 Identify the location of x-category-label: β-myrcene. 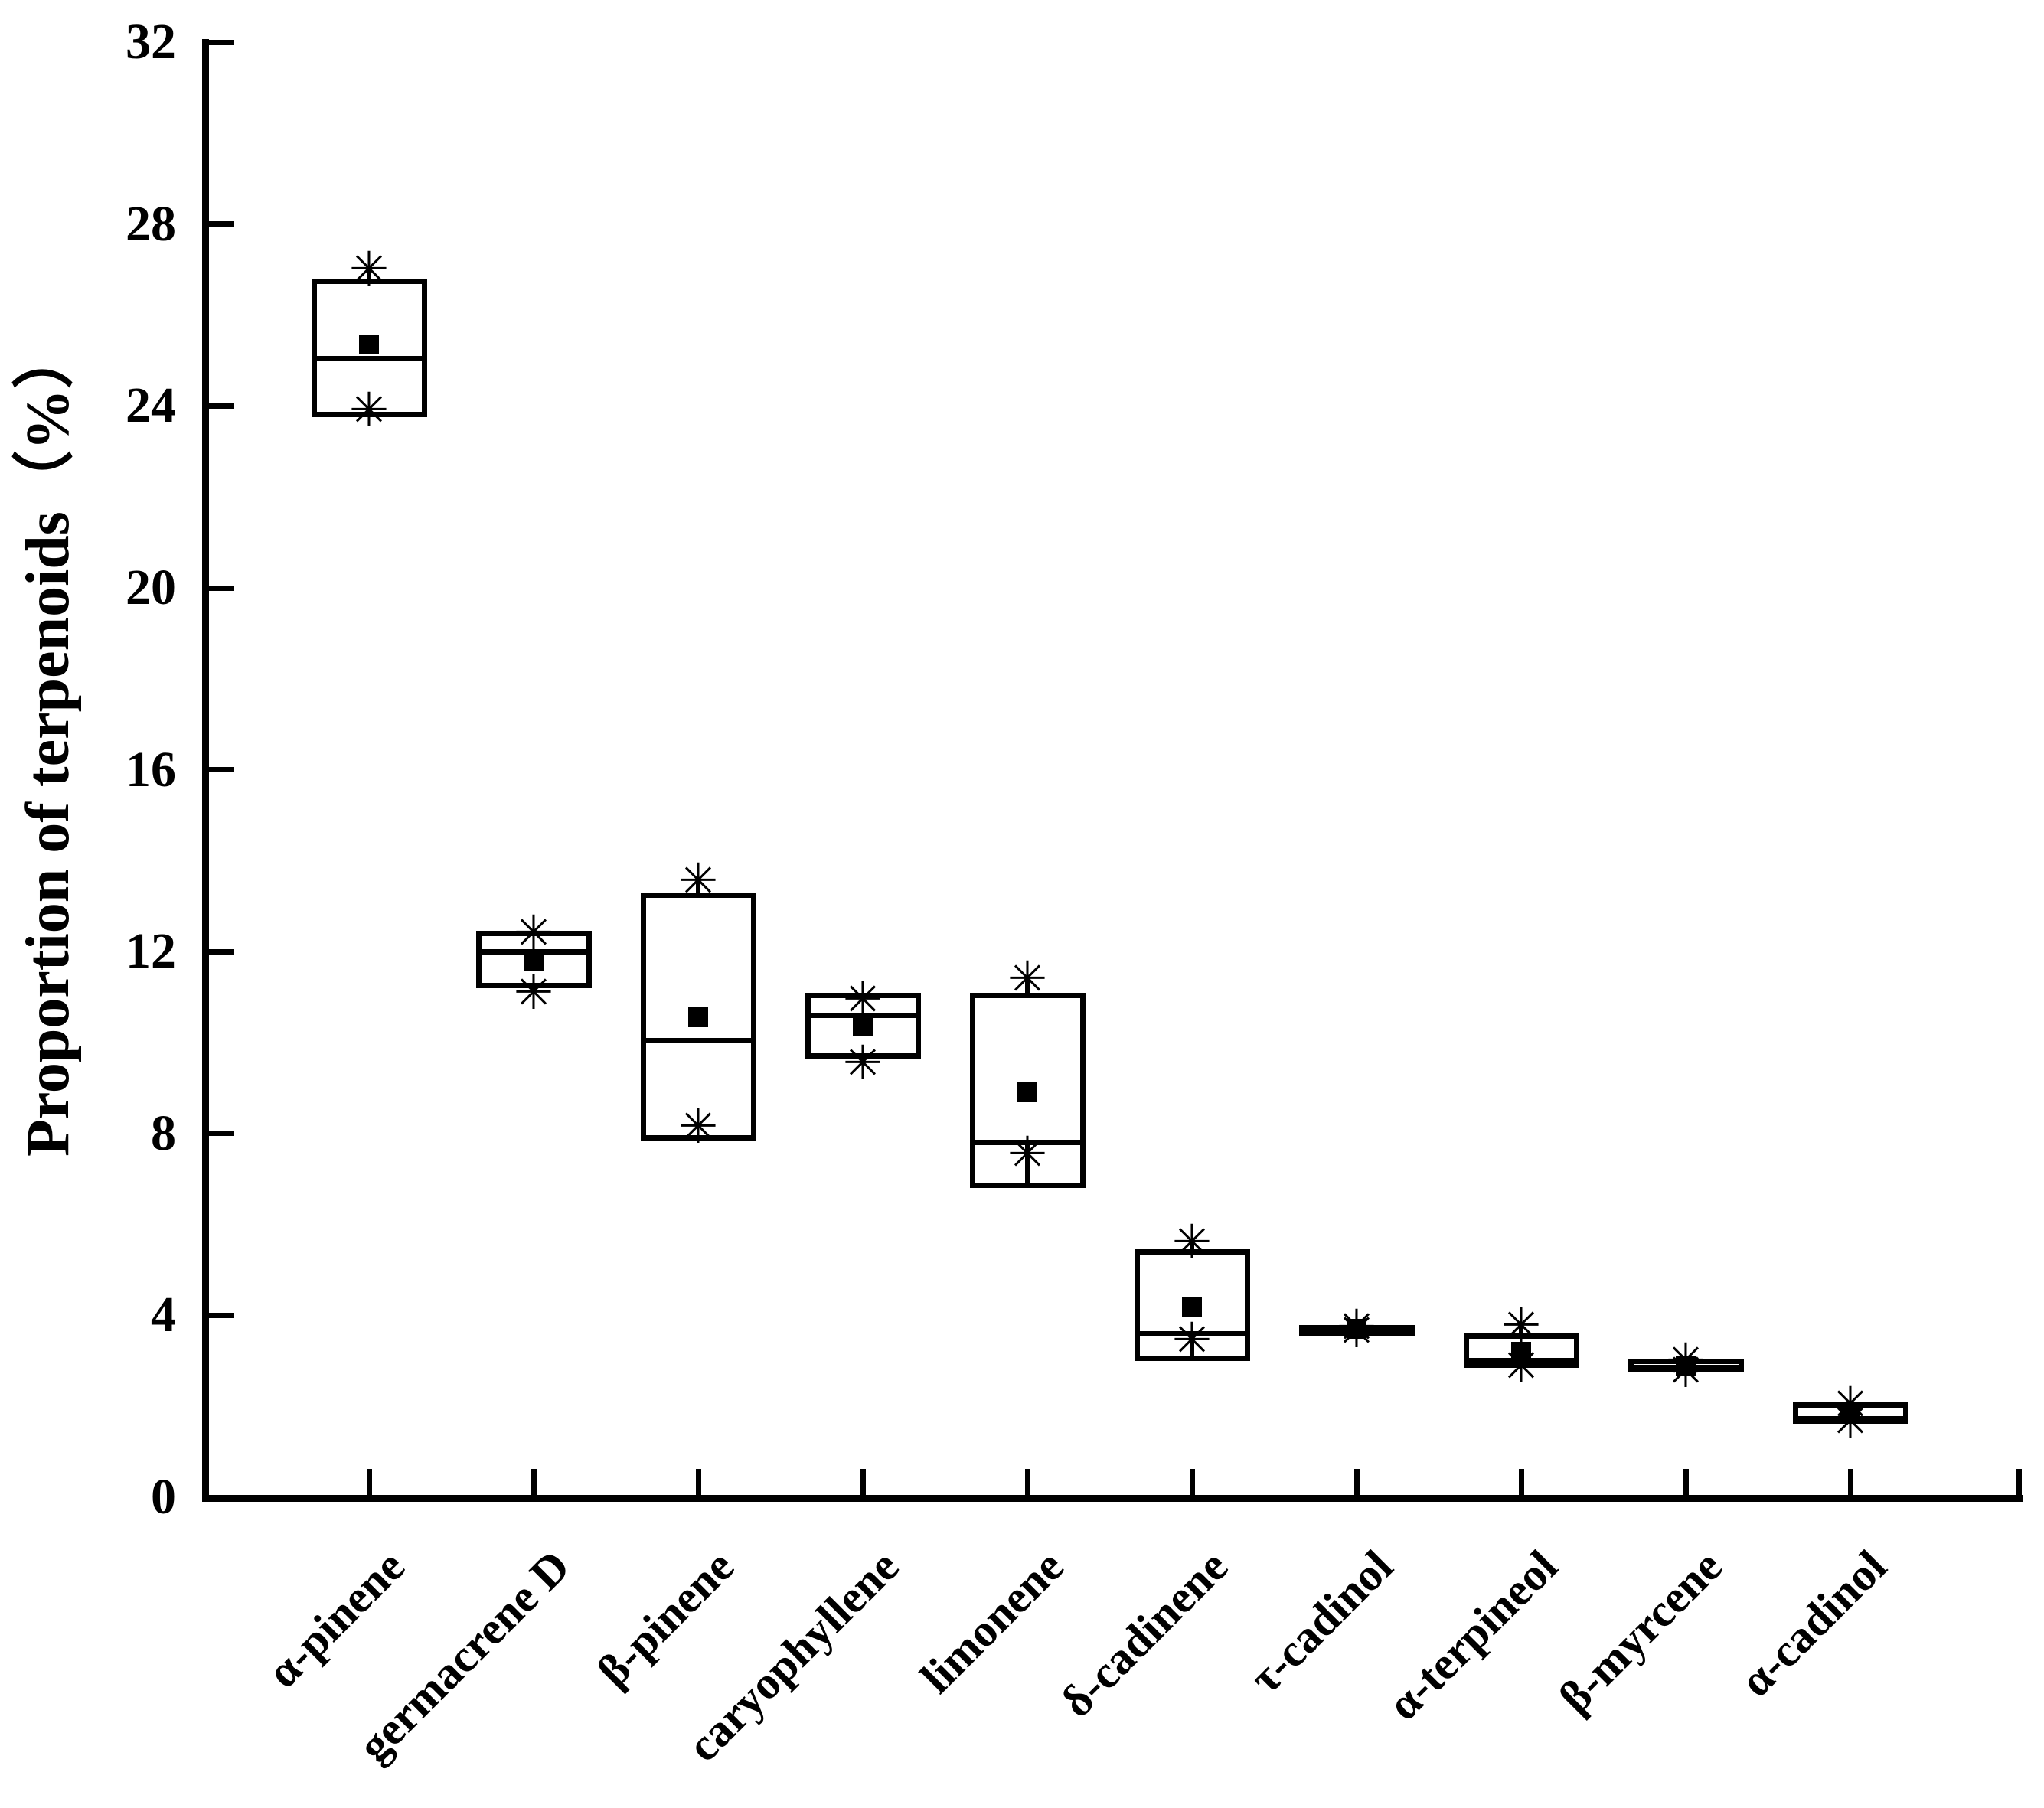
(1640, 1631).